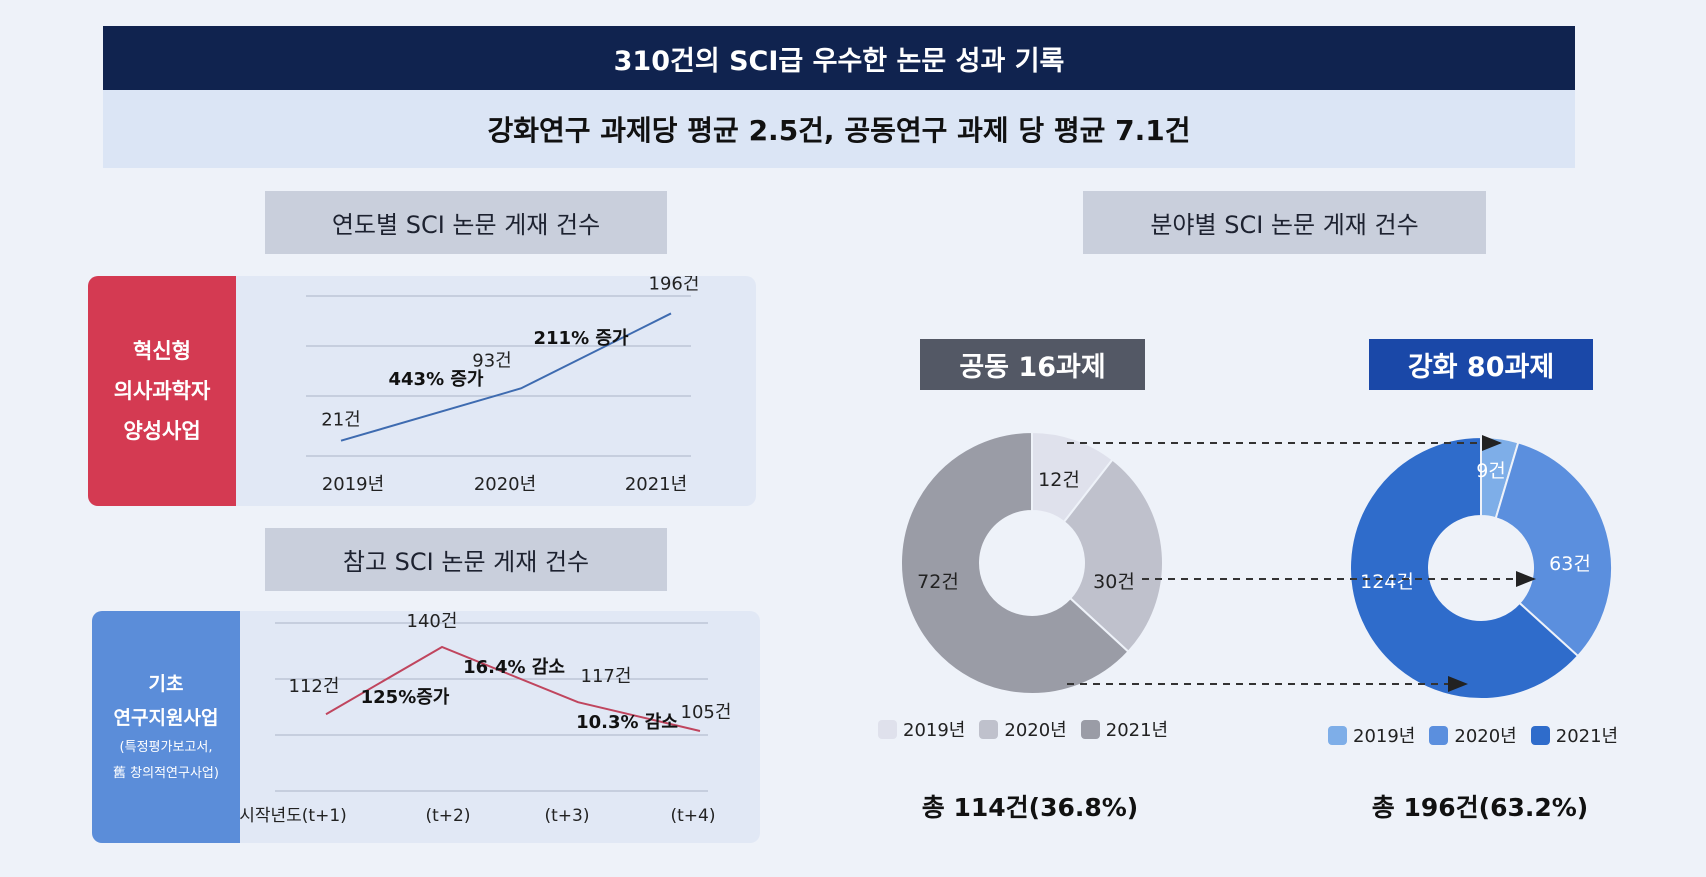  Describe the element at coordinates (314, 686) in the screenshot. I see `data-label: 112건` at that location.